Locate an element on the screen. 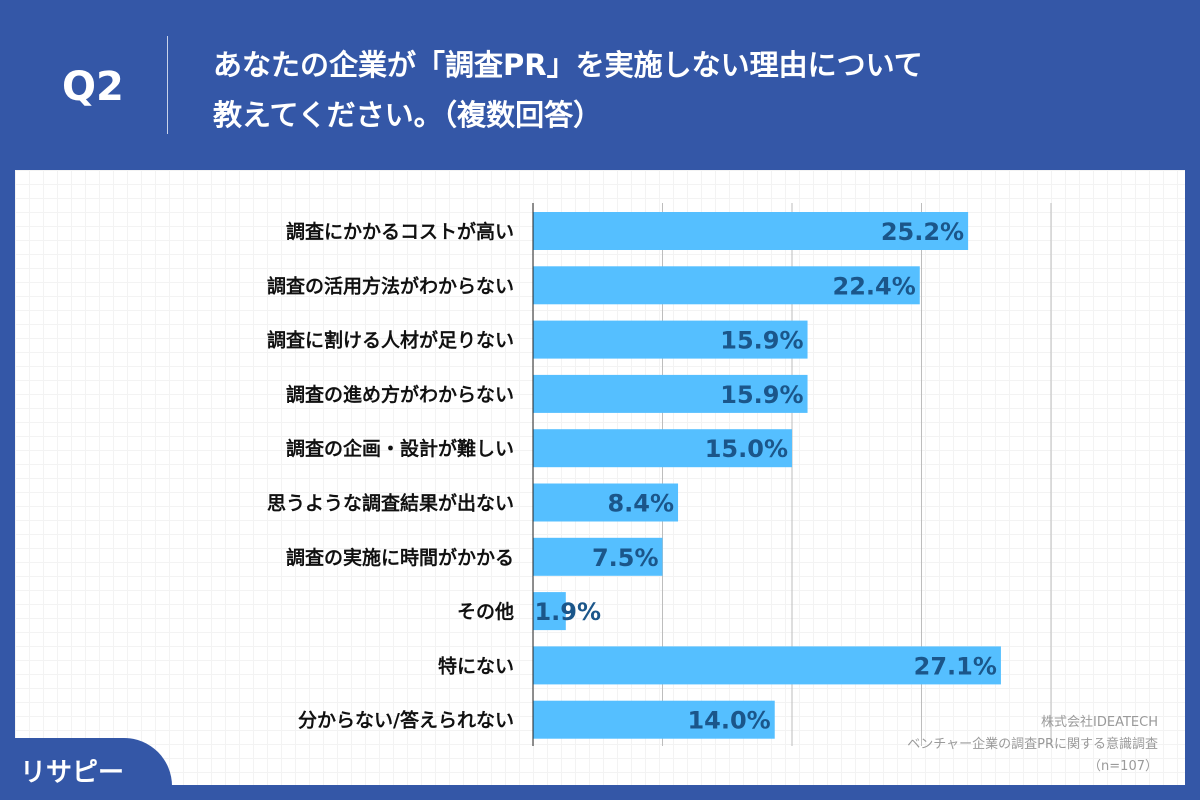  source-company: 株式会社IDEATECH is located at coordinates (1099, 722).